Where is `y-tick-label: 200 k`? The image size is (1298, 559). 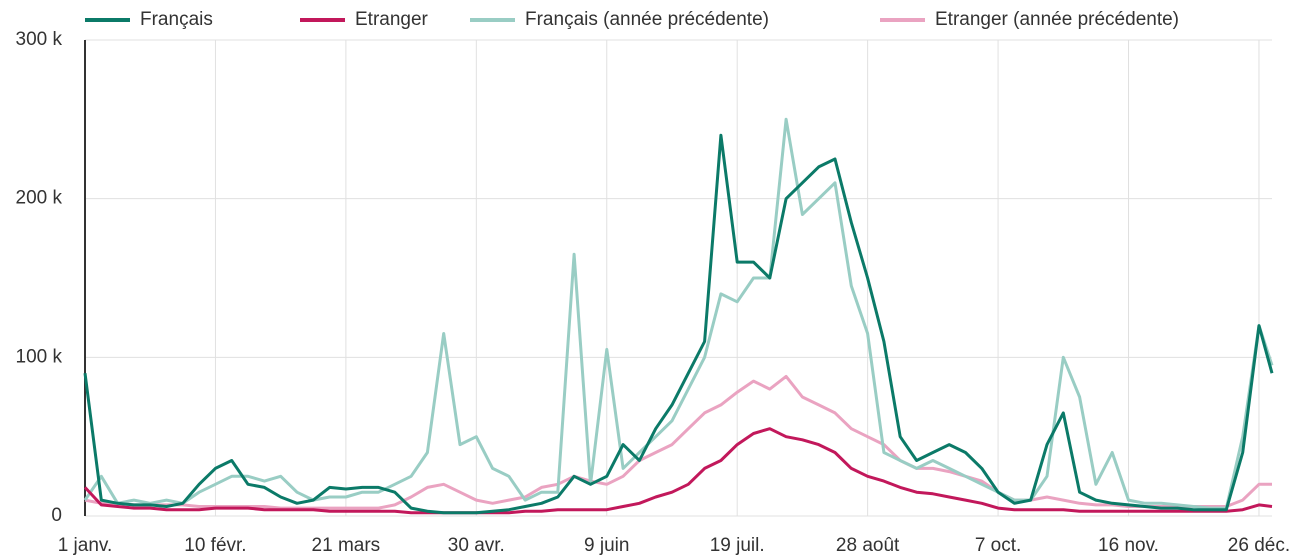
y-tick-label: 200 k is located at coordinates (39, 198).